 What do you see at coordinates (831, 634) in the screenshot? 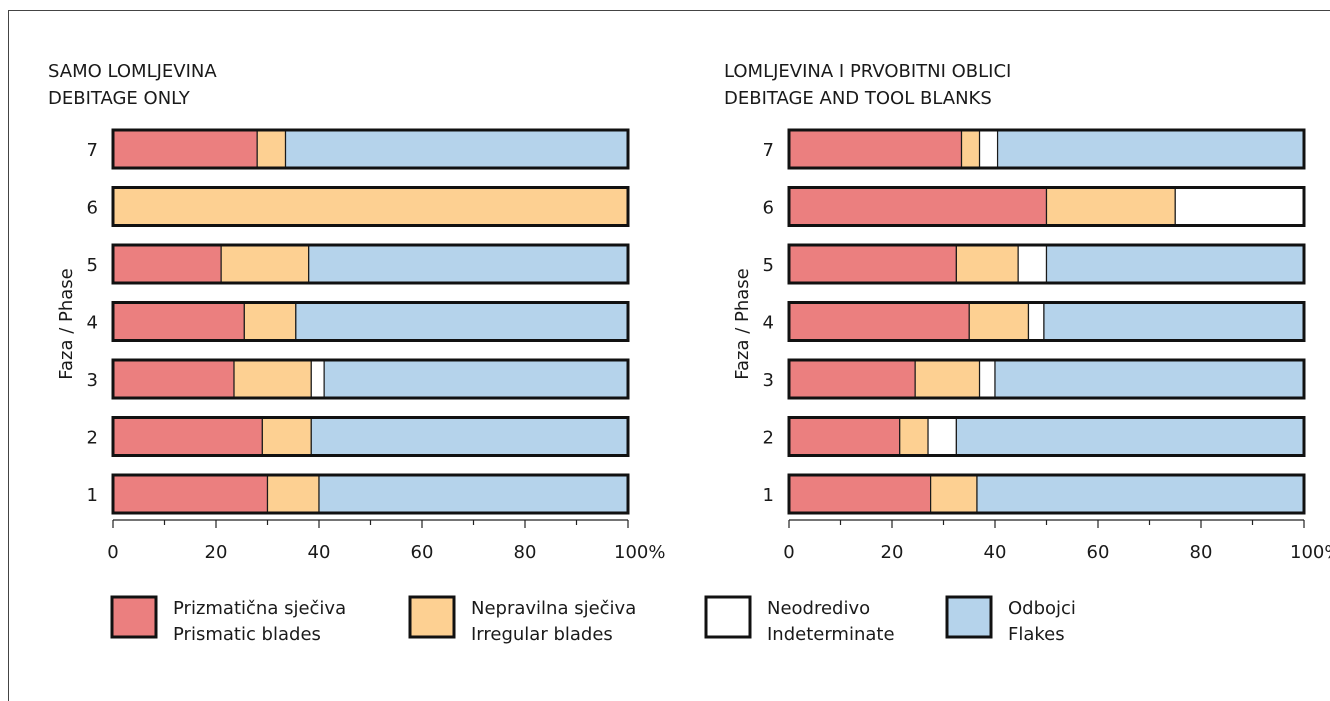
I see `legend-label-en-indeterminate: Indeterminate` at bounding box center [831, 634].